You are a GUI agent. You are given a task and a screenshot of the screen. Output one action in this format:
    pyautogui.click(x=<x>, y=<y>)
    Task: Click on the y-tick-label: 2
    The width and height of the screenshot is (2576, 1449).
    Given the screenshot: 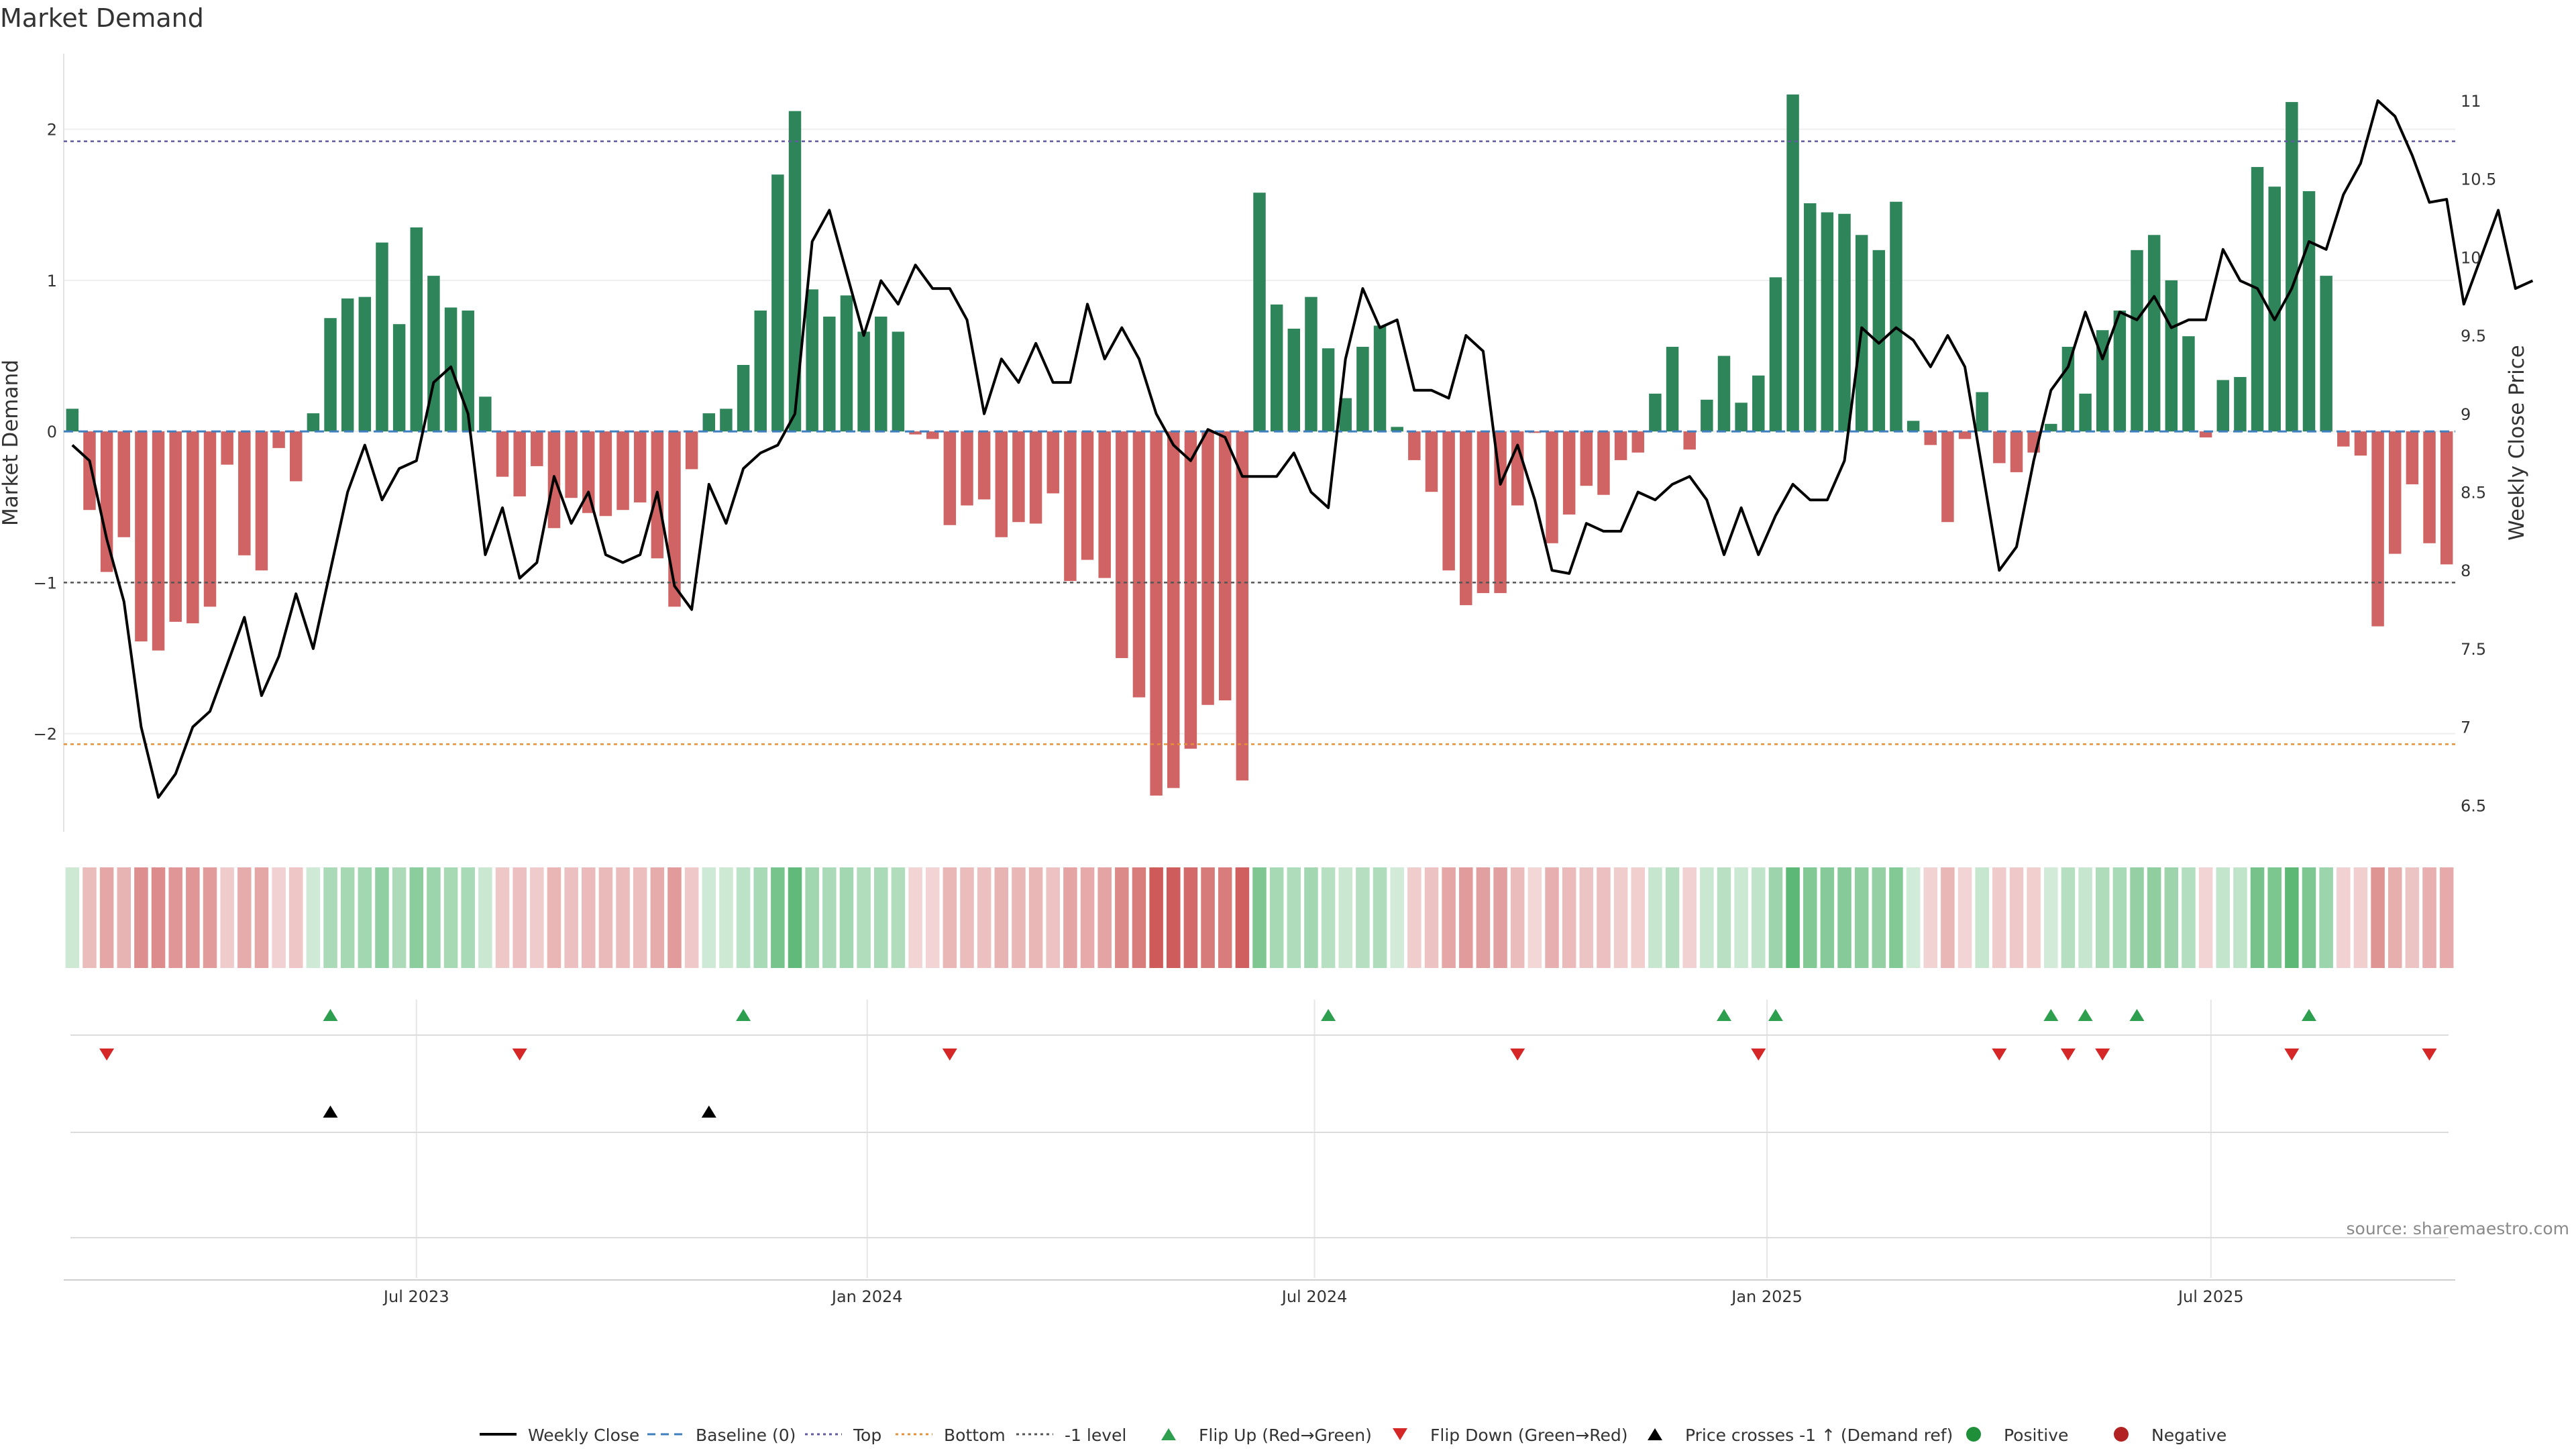 What is the action you would take?
    pyautogui.click(x=52, y=130)
    